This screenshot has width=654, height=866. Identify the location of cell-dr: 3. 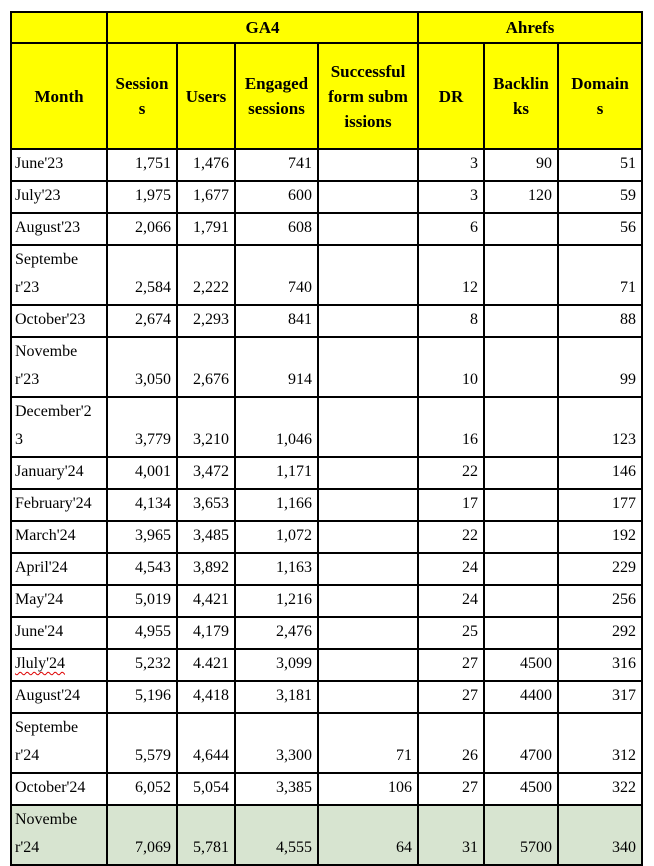
(451, 197).